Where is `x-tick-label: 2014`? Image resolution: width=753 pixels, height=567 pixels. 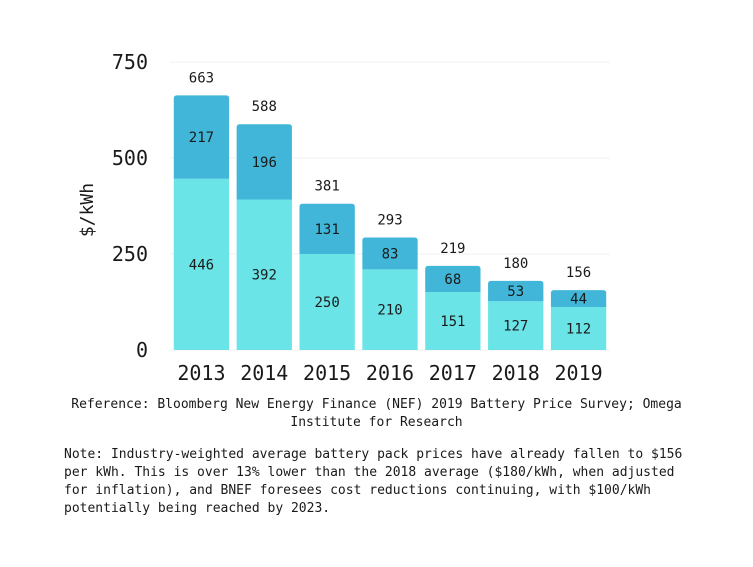
x-tick-label: 2014 is located at coordinates (264, 373).